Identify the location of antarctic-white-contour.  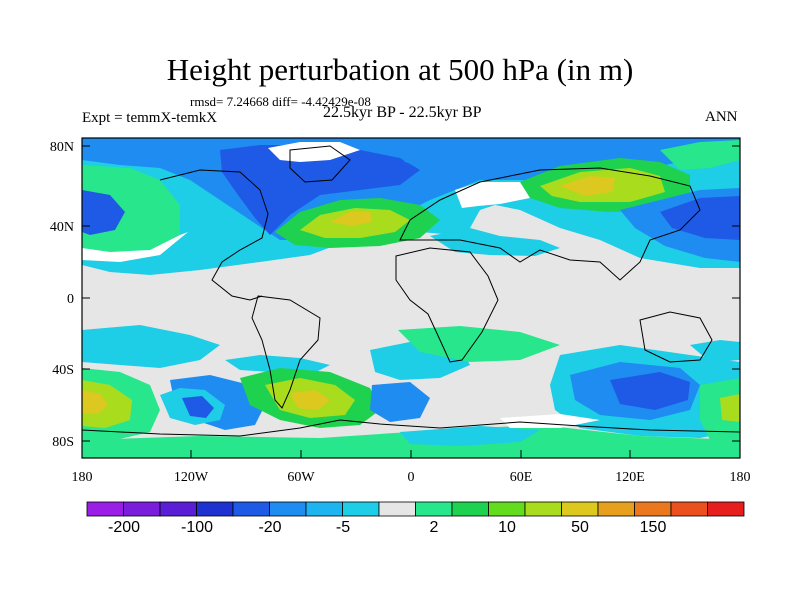
(550, 421).